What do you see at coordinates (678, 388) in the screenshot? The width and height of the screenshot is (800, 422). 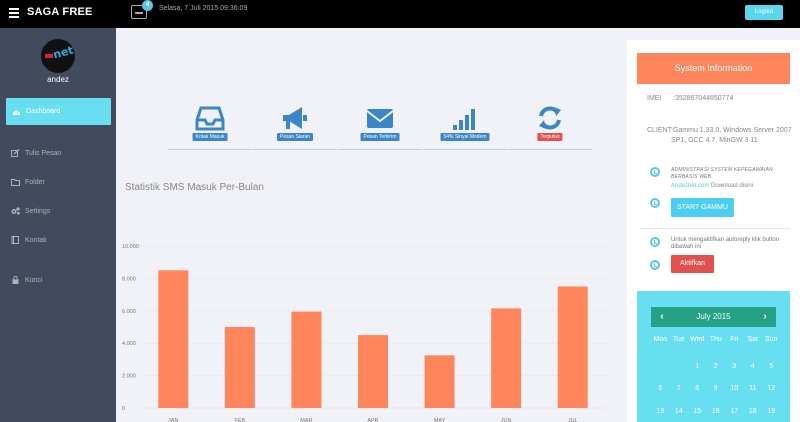 I see `calendar-day: 7` at bounding box center [678, 388].